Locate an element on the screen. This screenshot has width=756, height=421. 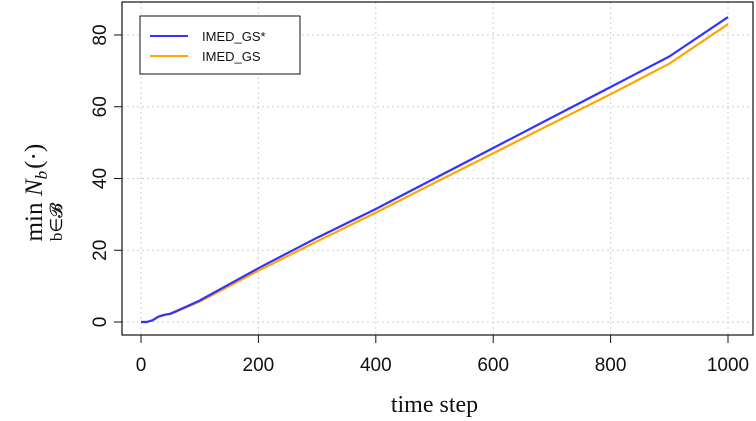
x-tick-label: 800 is located at coordinates (611, 365).